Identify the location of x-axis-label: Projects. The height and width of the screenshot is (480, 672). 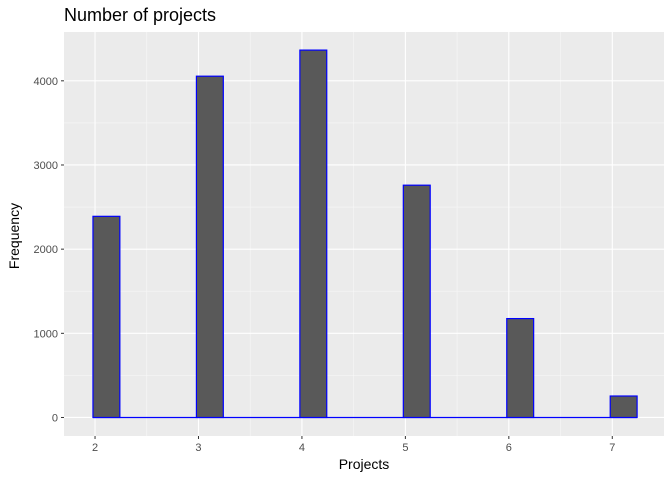
(364, 464).